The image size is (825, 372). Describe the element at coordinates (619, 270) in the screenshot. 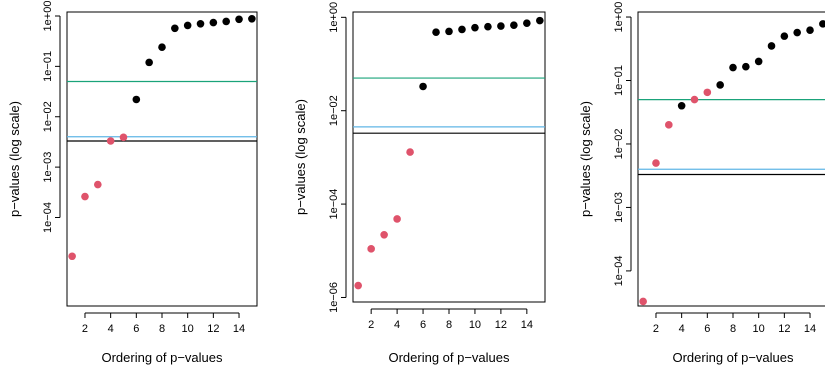

I see `y-tick-label-3-0: 1e−04` at that location.